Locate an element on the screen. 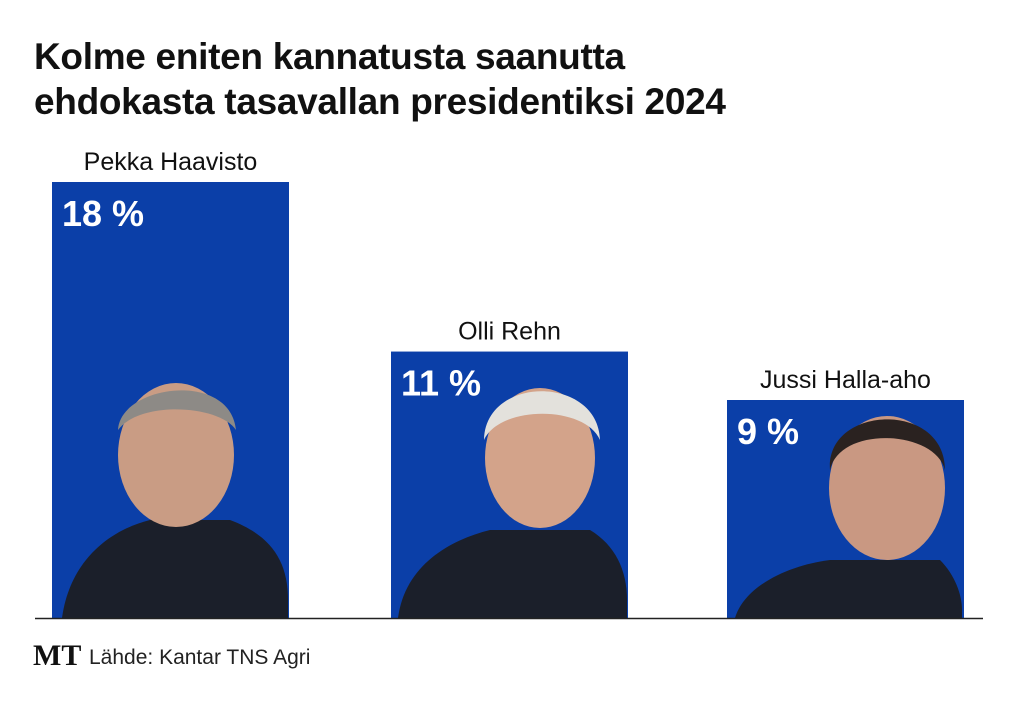 This screenshot has height=702, width=1019. category-label: Olli Rehn is located at coordinates (509, 332).